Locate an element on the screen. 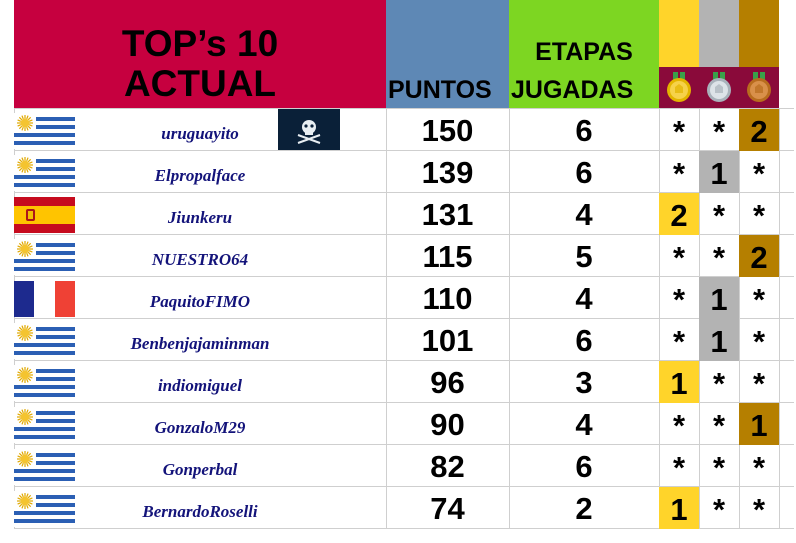  points-value: 82 is located at coordinates (447, 466).